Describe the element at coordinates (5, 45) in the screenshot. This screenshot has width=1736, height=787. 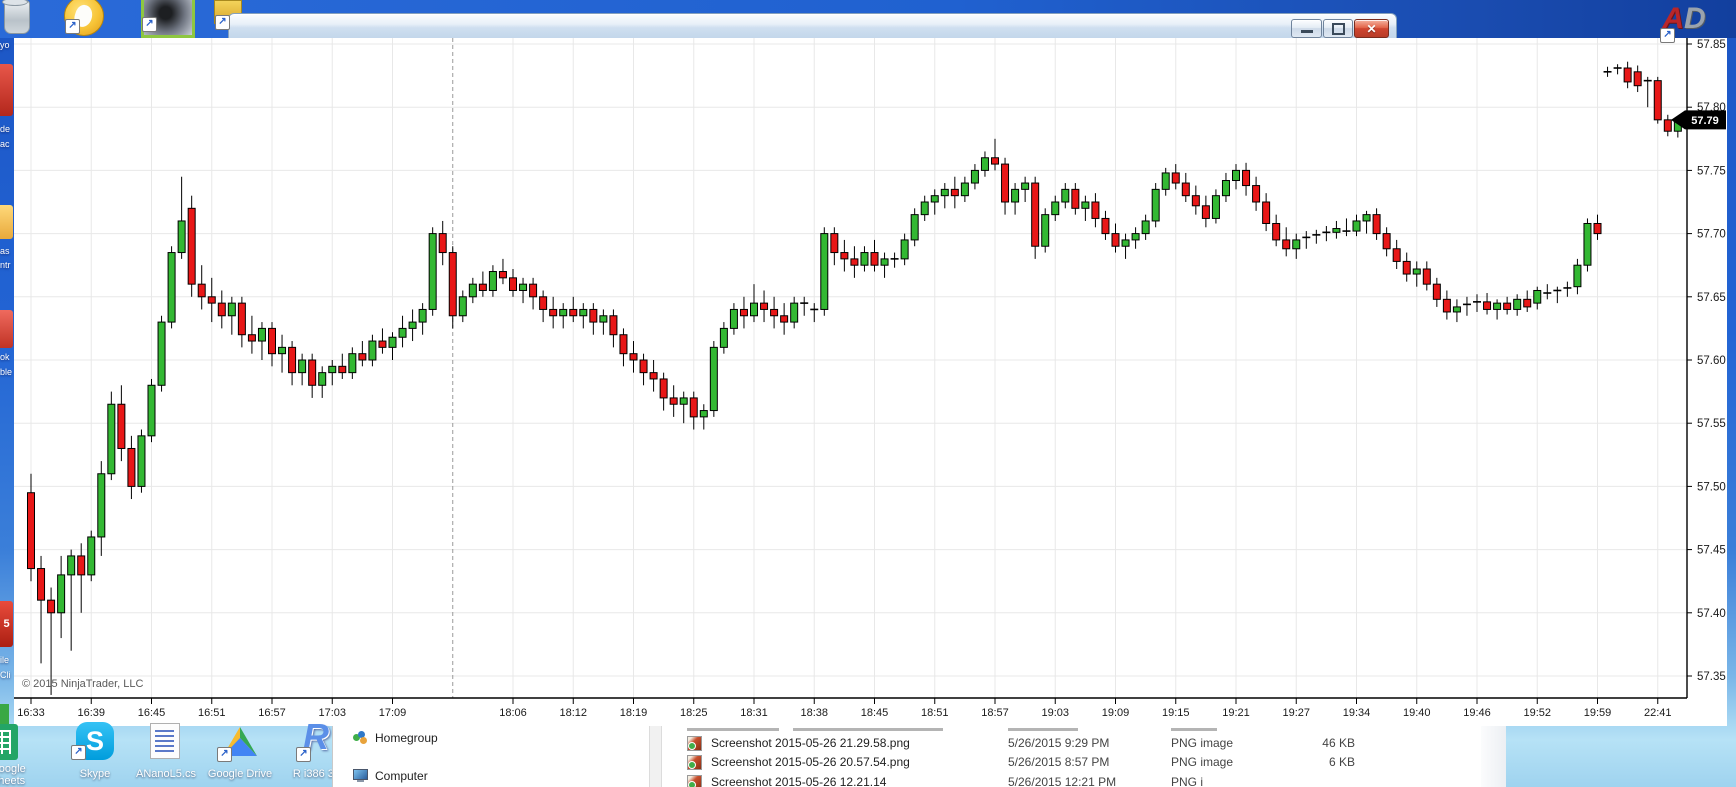
I see `desktop-edge-label-fragment: yo` at that location.